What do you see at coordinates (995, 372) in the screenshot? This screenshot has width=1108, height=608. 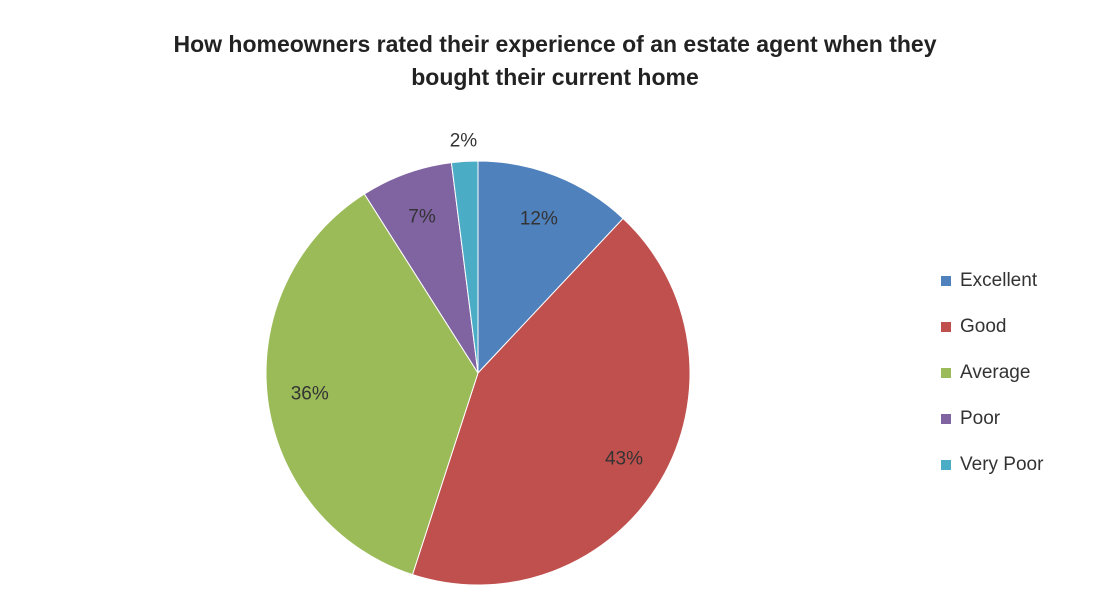 I see `legend-label: Average` at bounding box center [995, 372].